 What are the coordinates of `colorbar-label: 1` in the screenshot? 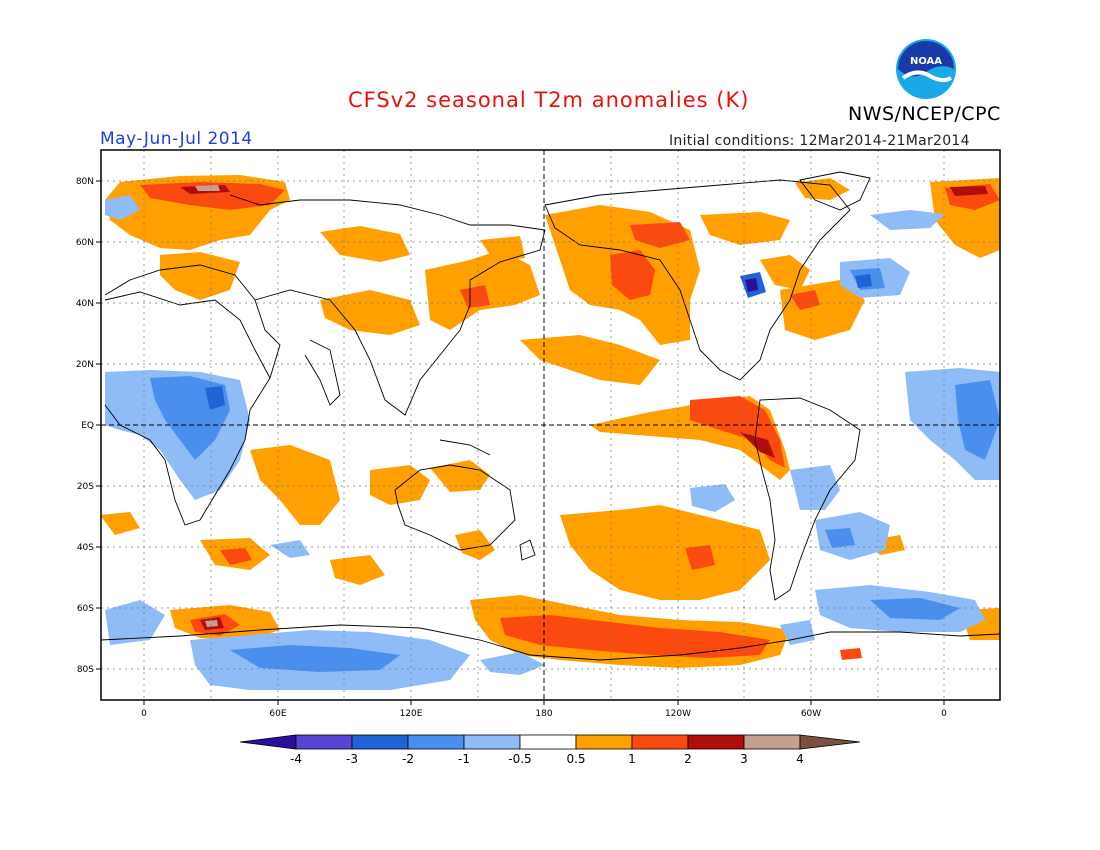 It's located at (632, 759).